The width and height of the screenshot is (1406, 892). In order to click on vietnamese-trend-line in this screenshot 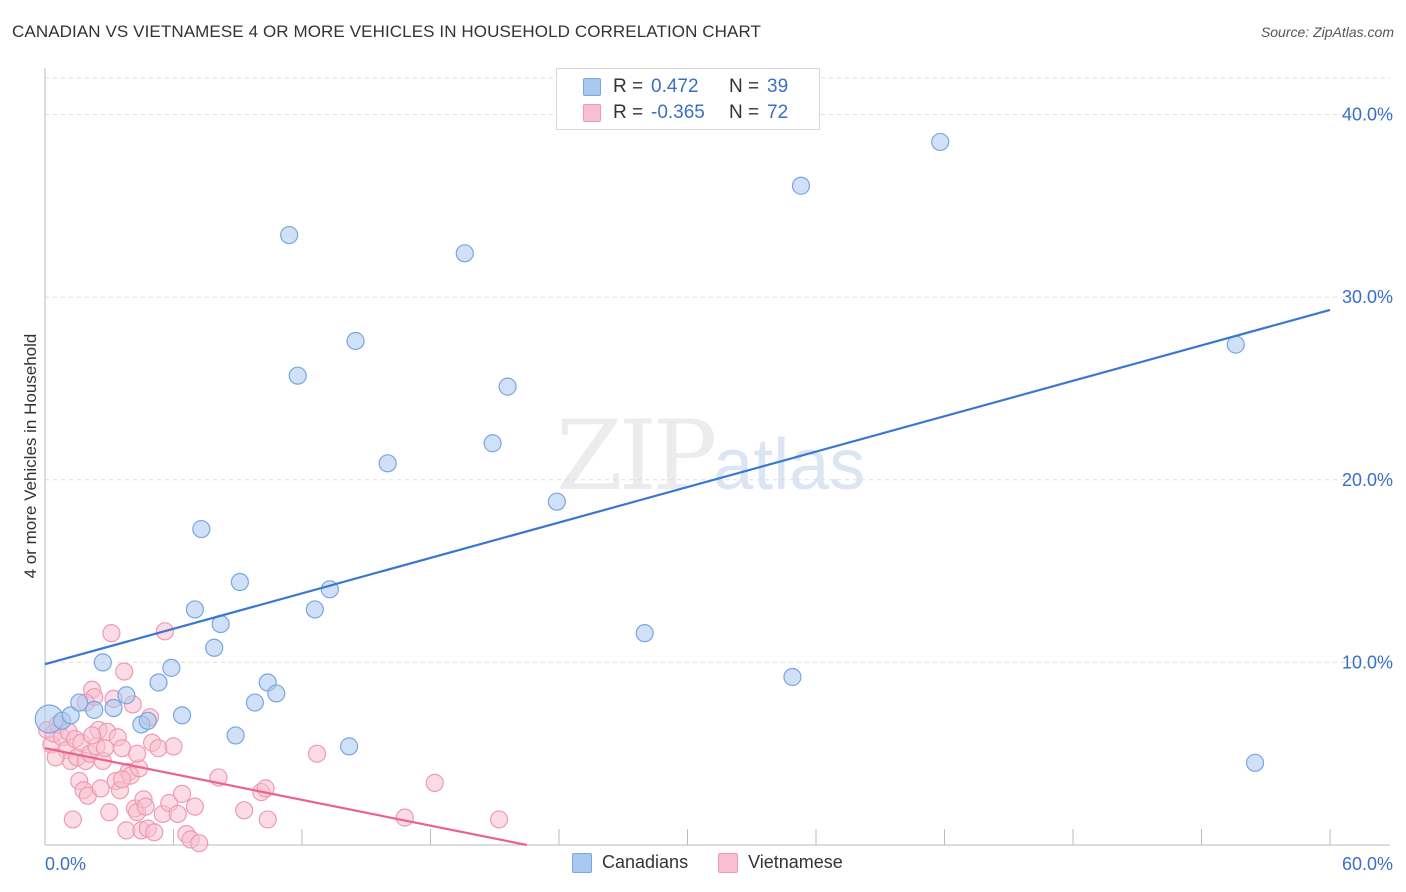, I will do `click(286, 797)`.